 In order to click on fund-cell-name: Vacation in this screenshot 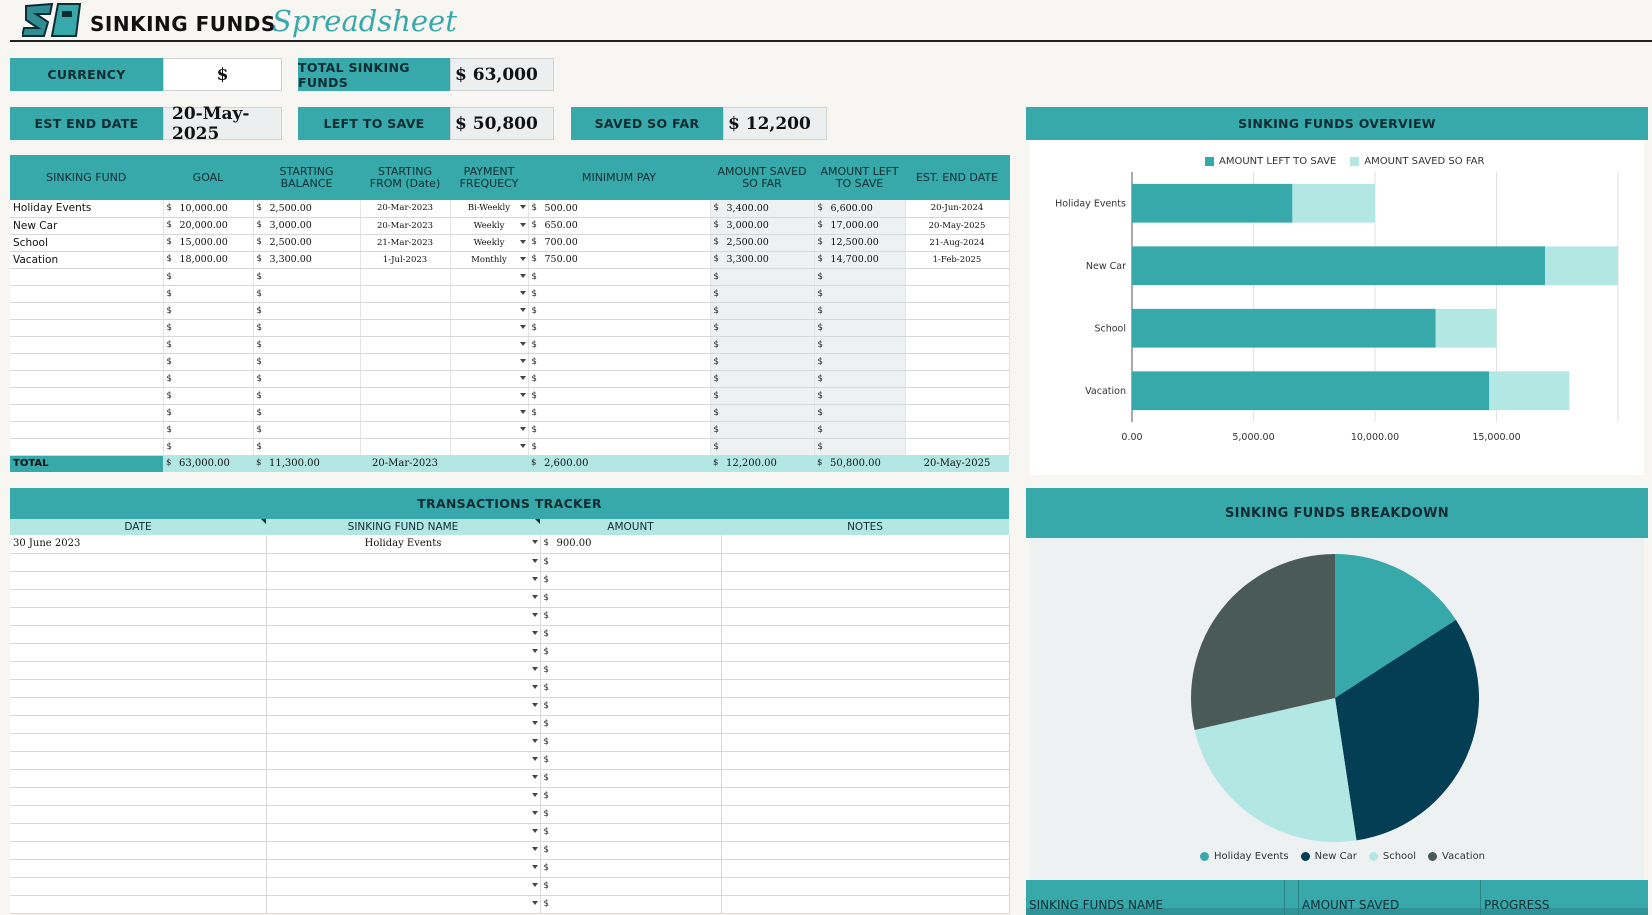, I will do `click(87, 260)`.